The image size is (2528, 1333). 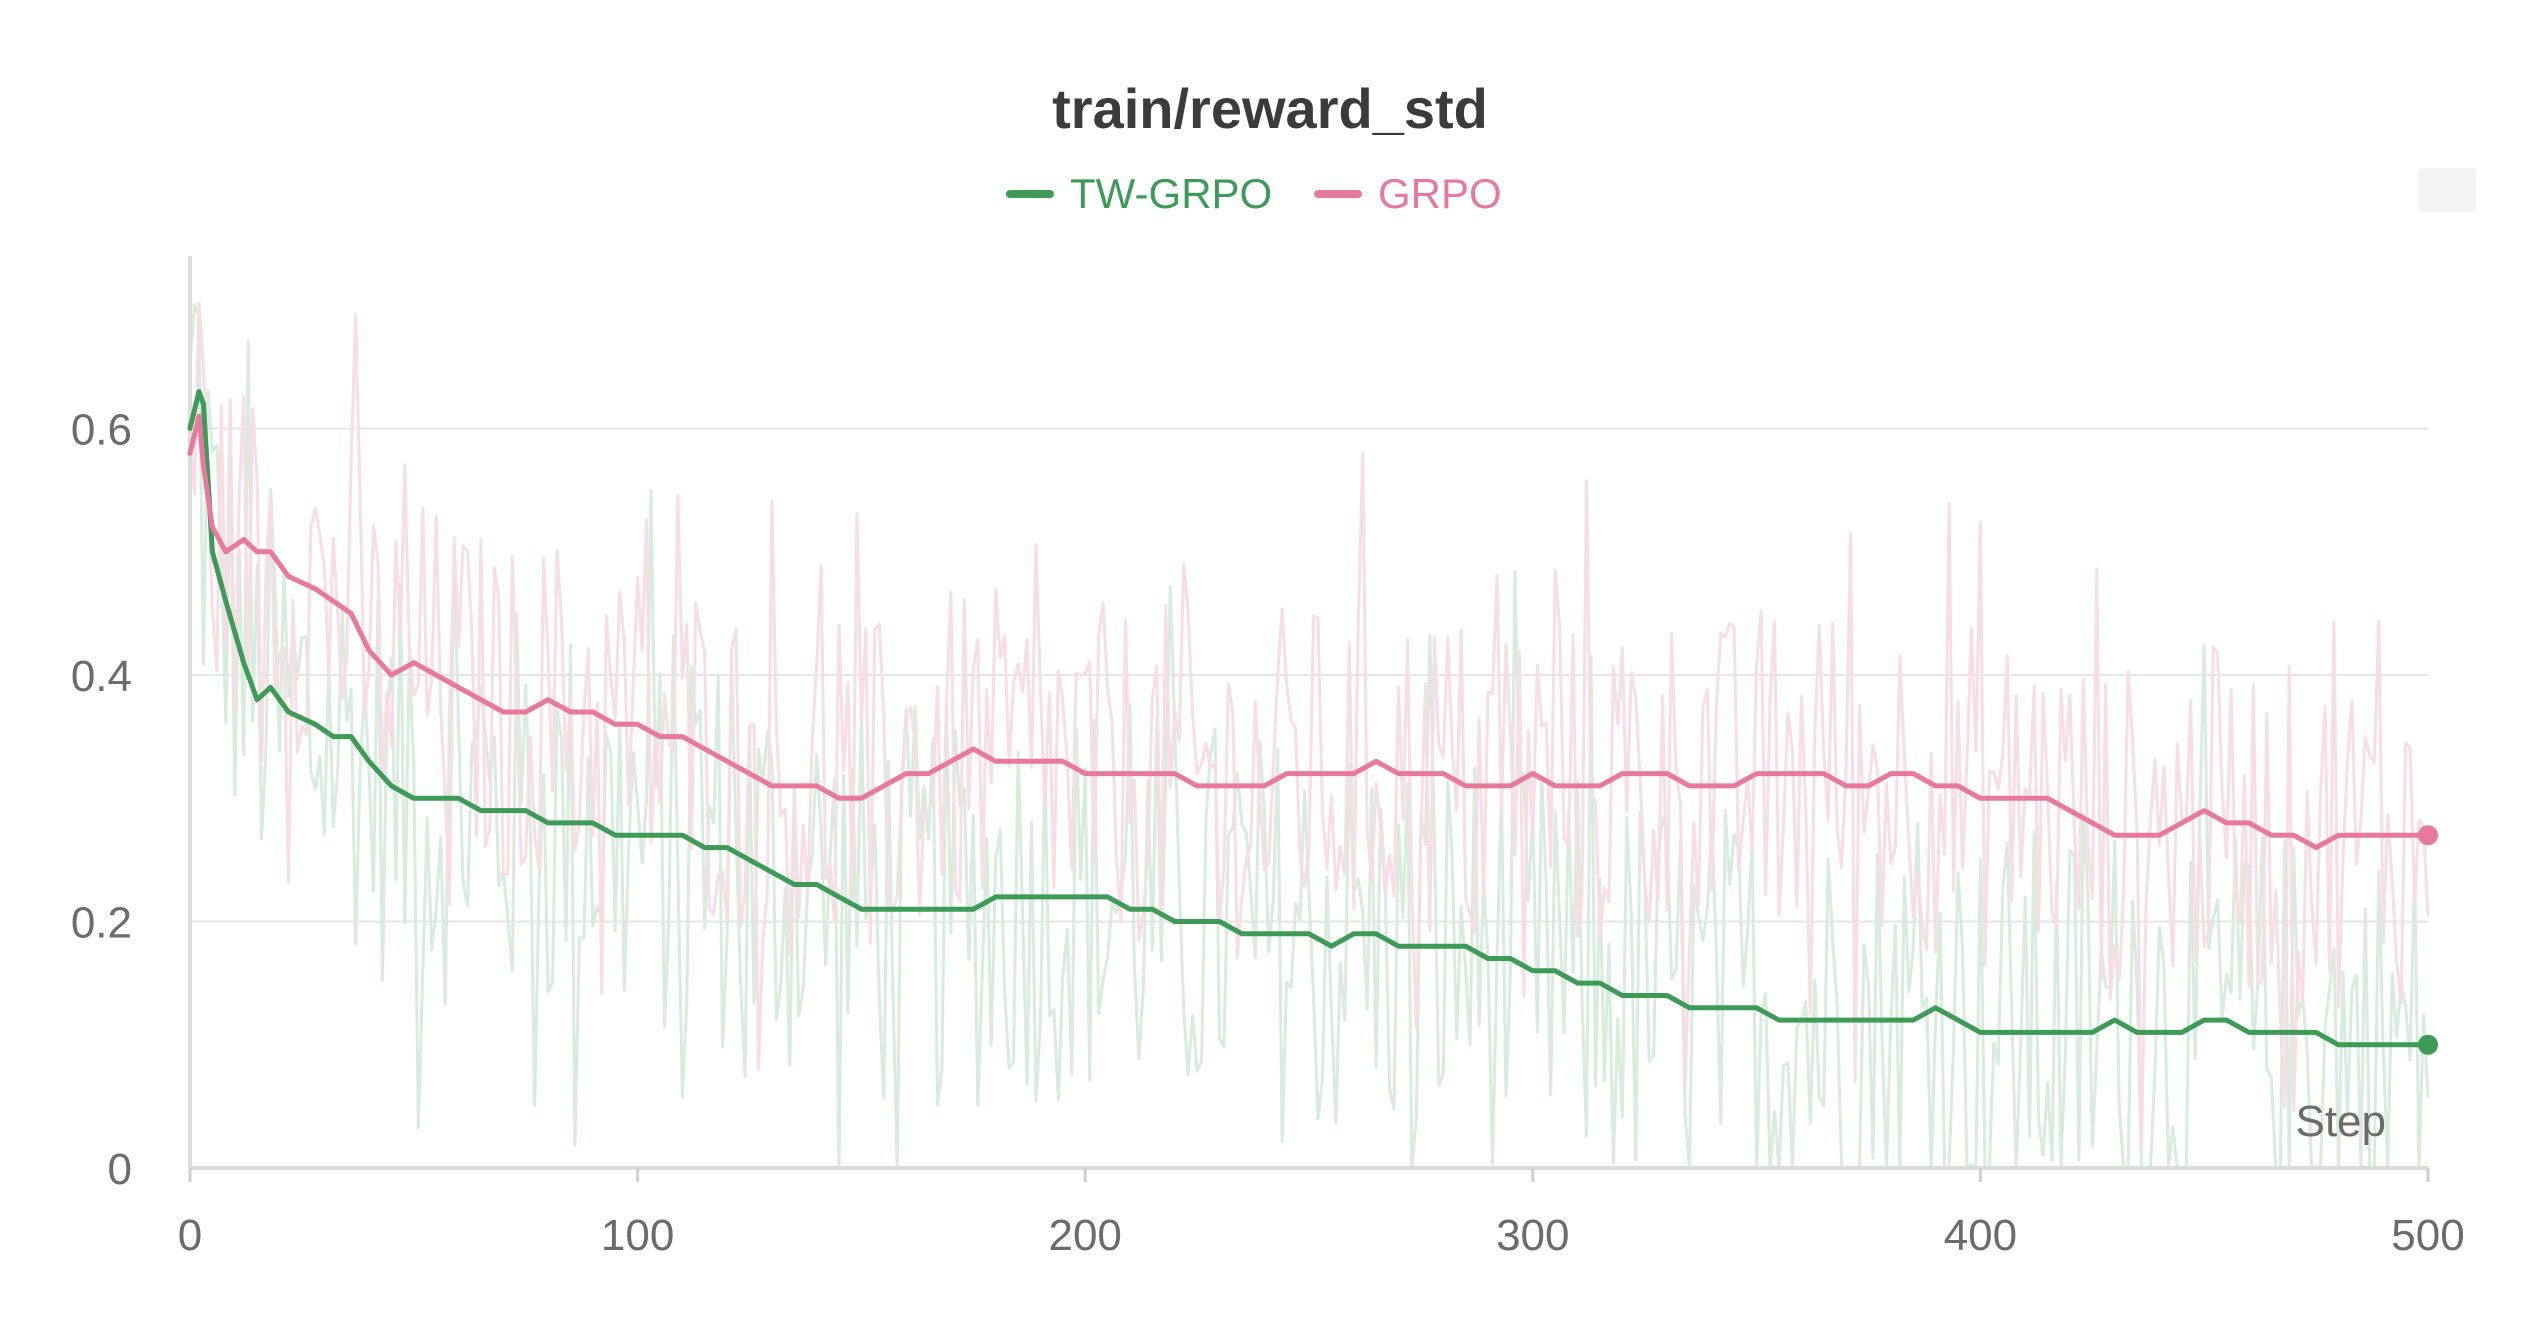 I want to click on y-tick-label: 0.2, so click(x=101, y=923).